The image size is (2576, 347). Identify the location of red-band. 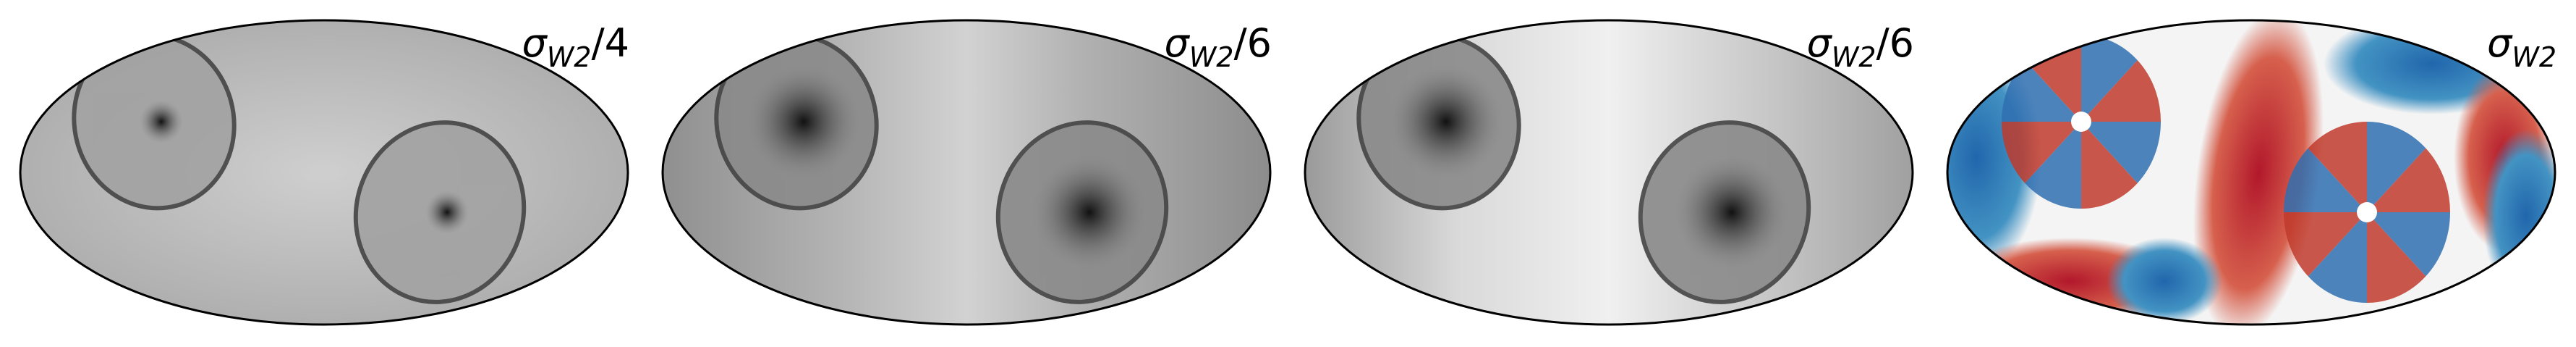
(2258, 172).